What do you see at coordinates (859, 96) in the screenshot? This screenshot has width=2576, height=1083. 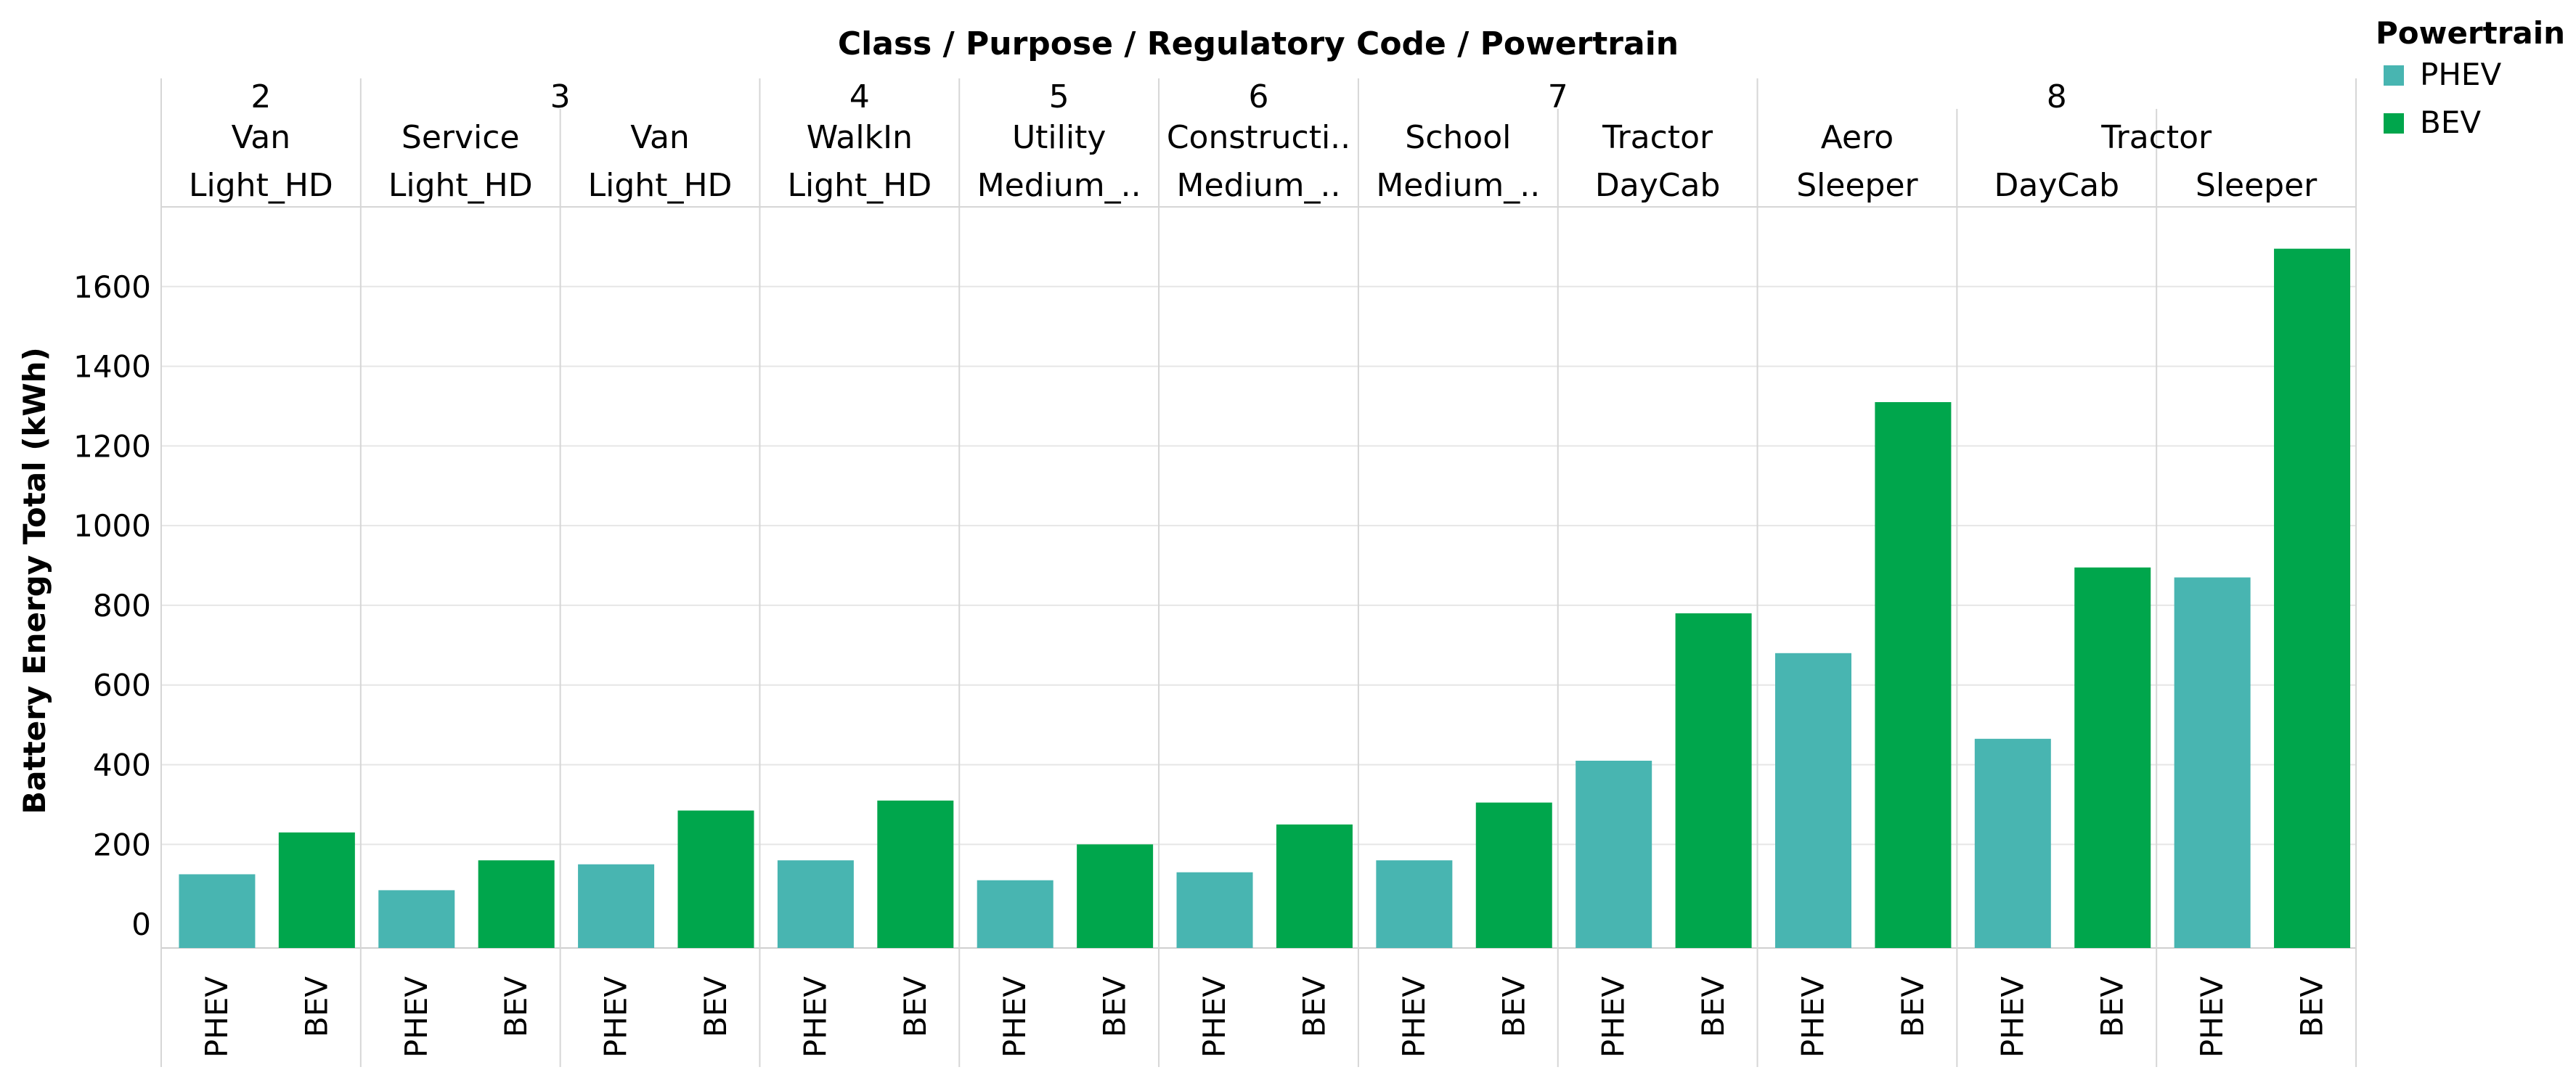 I see `class-header: 4` at bounding box center [859, 96].